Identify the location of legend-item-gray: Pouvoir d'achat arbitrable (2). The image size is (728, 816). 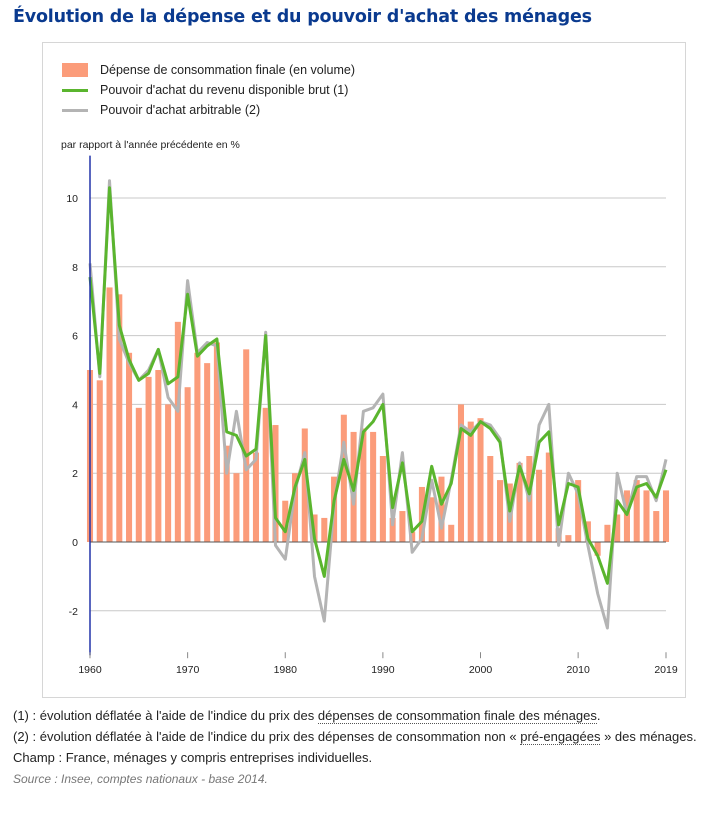
(208, 110).